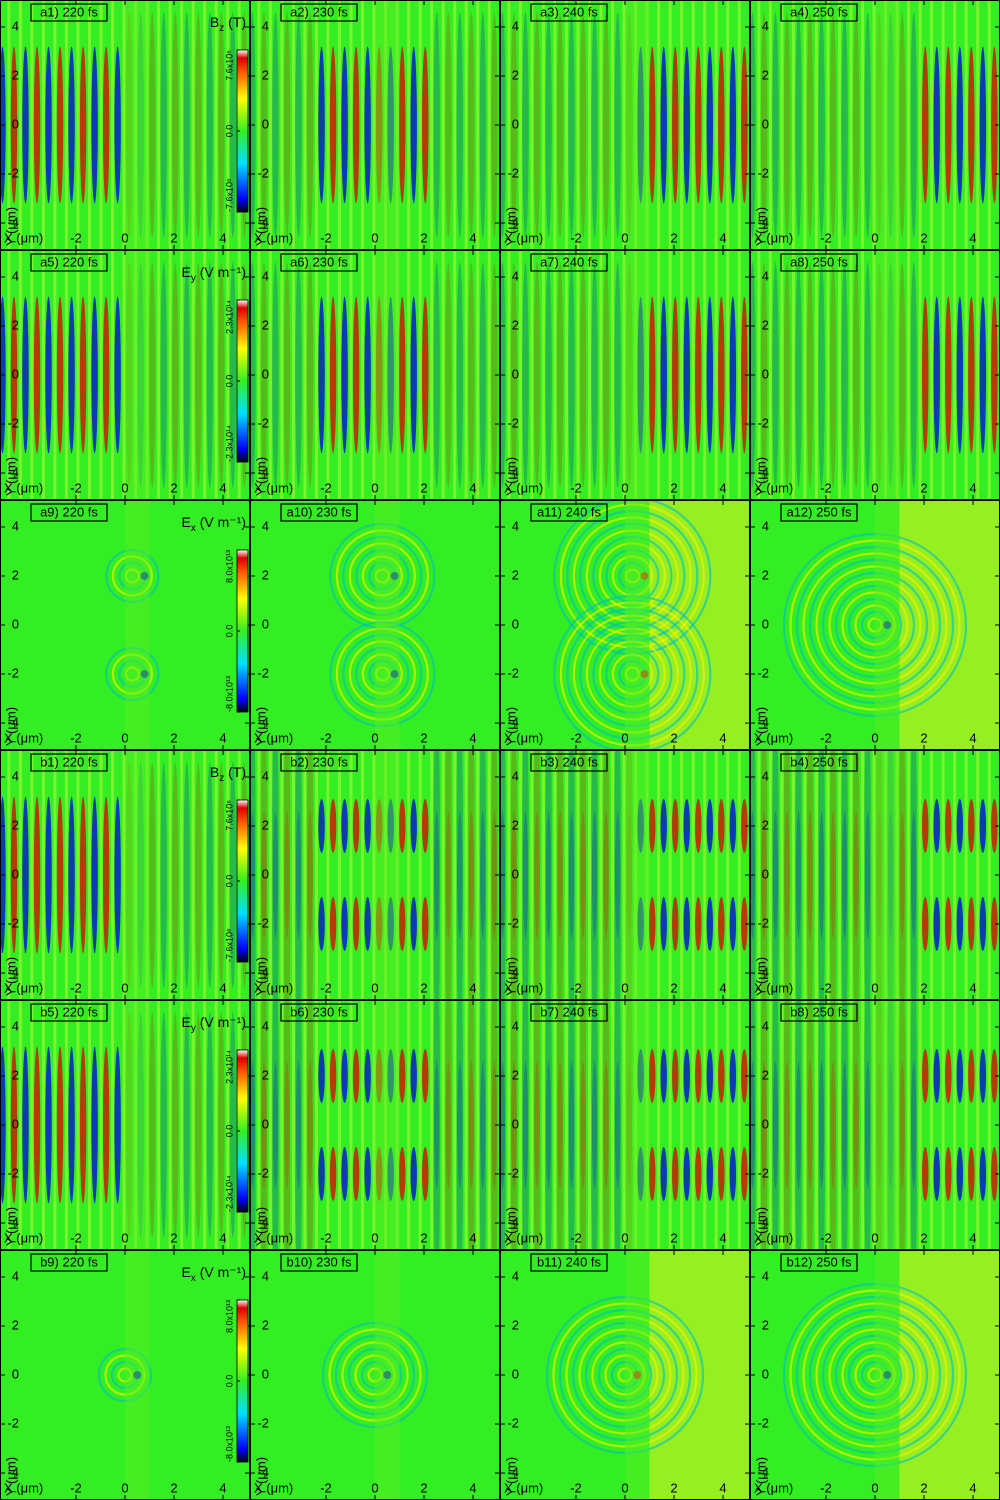 The image size is (1000, 1500). I want to click on x-tick-label: 2, so click(173, 487).